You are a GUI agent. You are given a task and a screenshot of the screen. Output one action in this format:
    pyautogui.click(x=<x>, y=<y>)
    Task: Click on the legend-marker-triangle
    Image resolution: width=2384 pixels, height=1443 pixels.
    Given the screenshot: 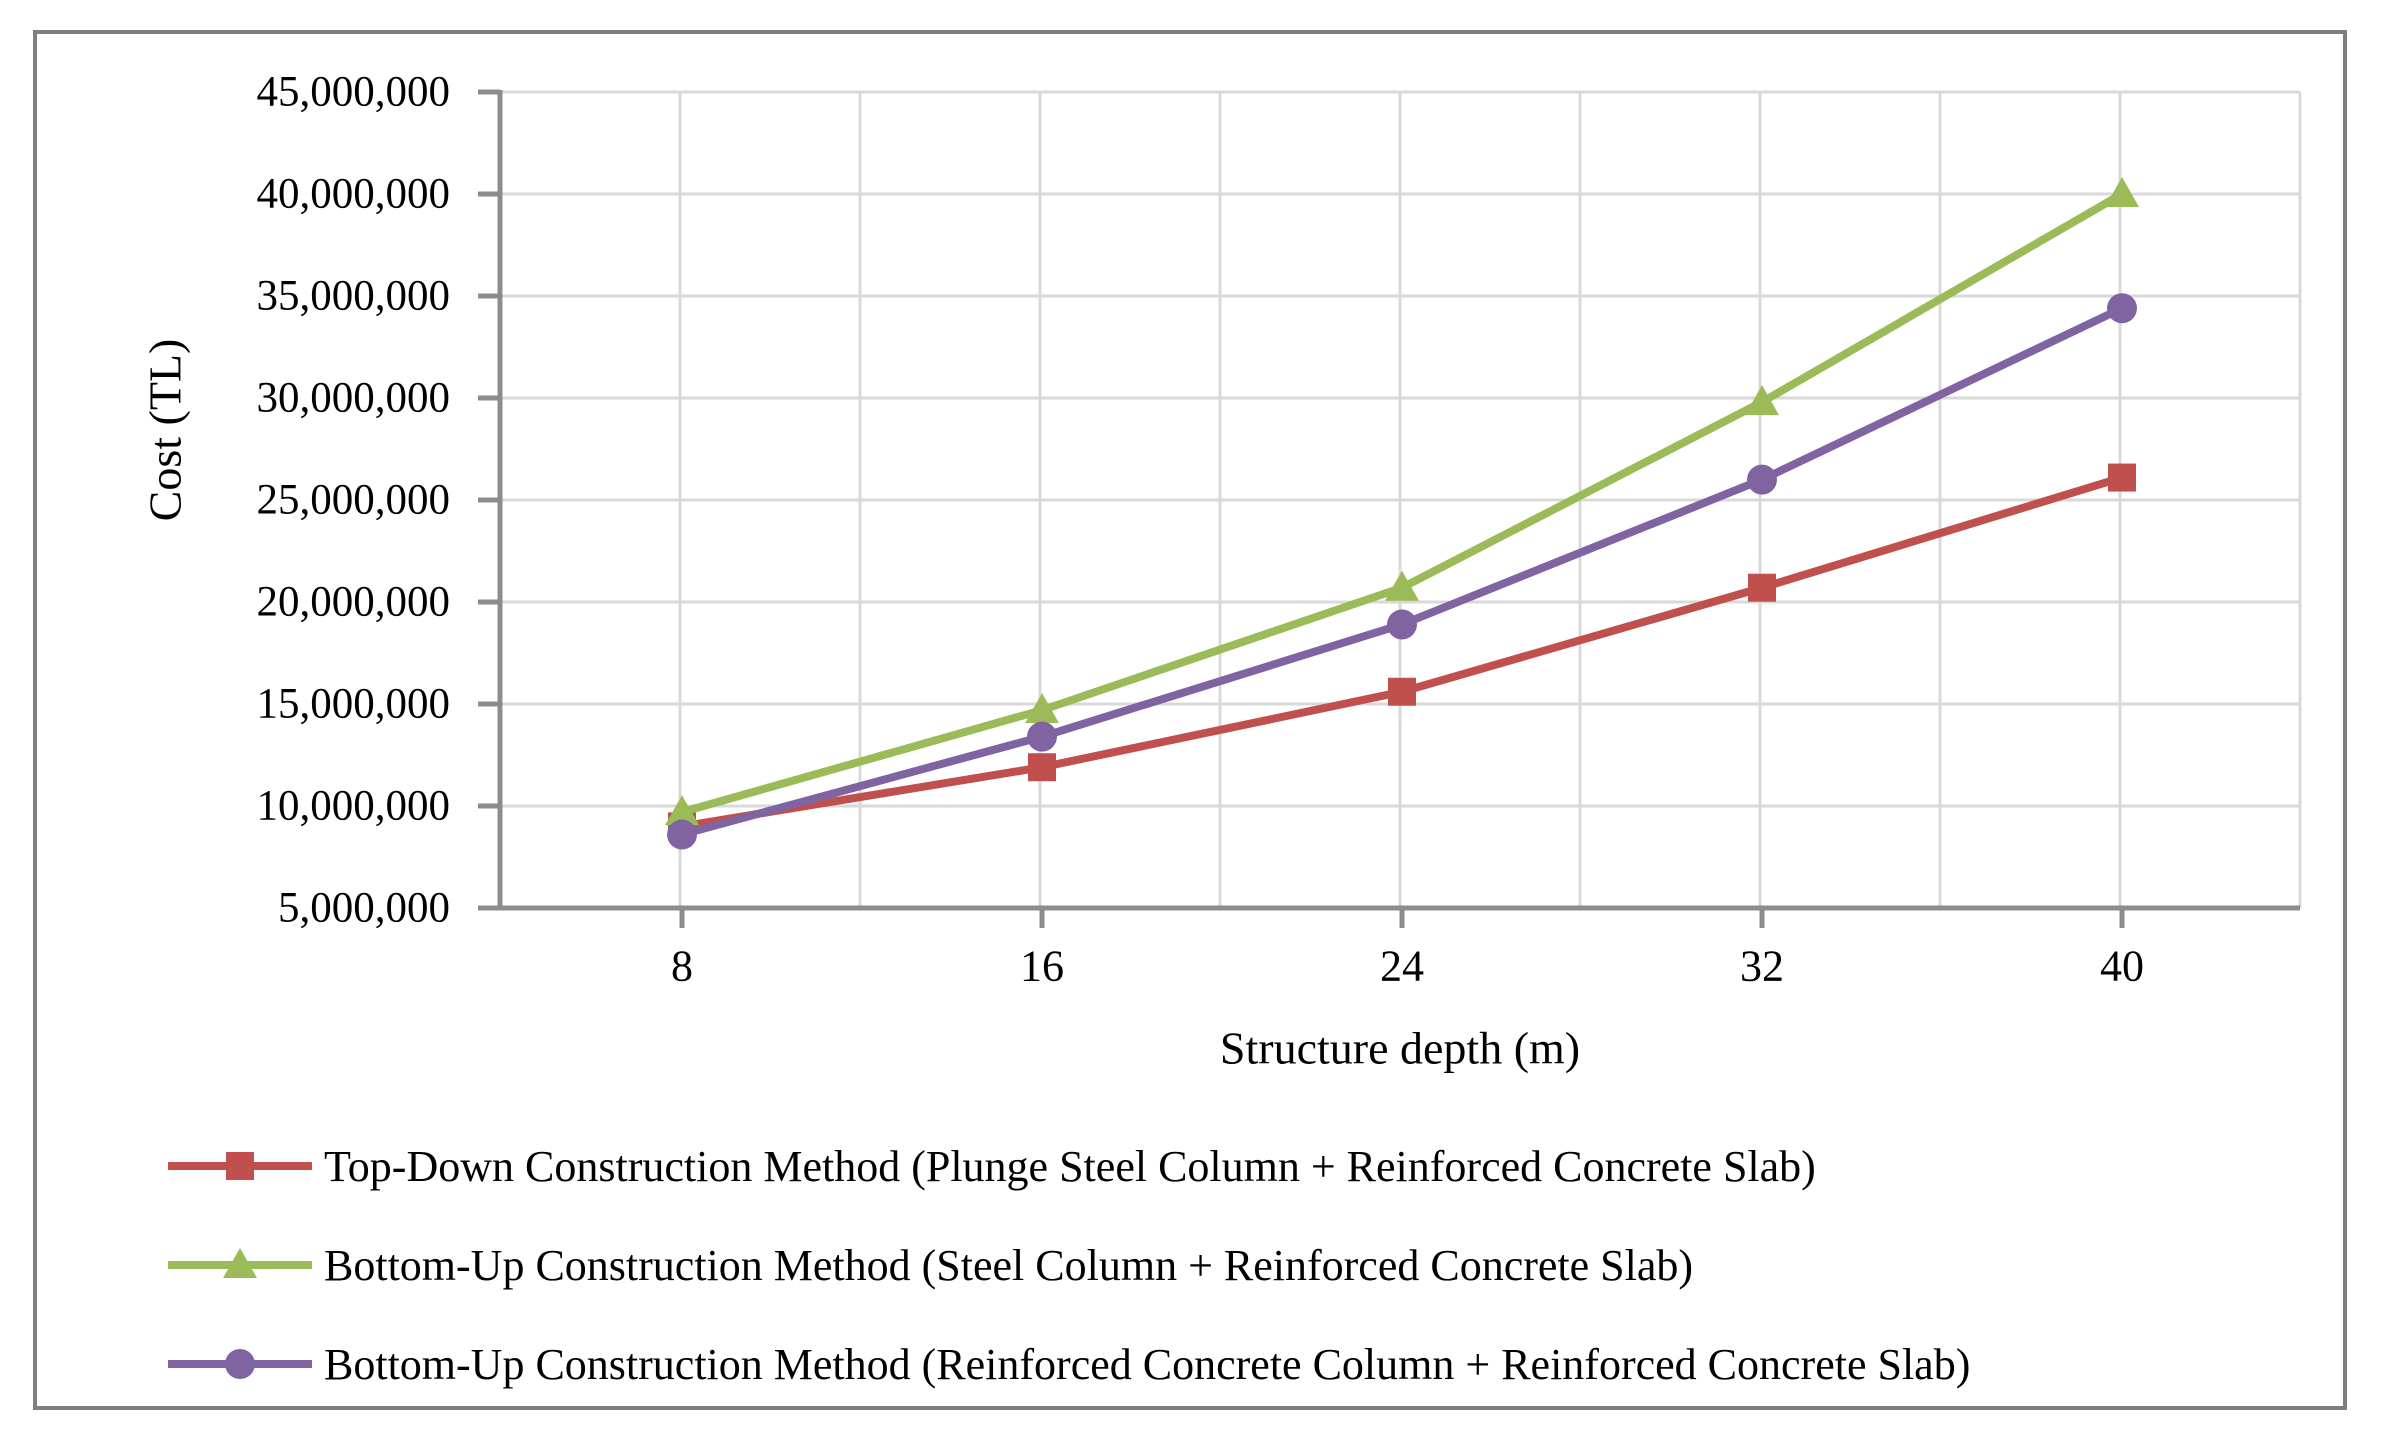 What is the action you would take?
    pyautogui.click(x=240, y=1263)
    